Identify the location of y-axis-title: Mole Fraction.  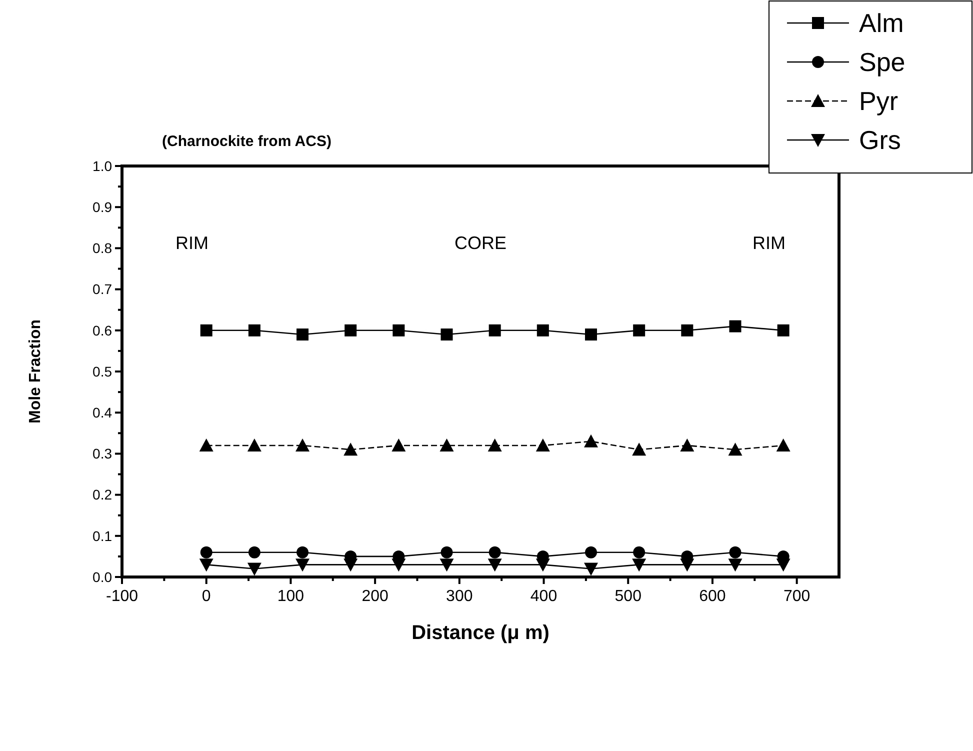
(35, 371).